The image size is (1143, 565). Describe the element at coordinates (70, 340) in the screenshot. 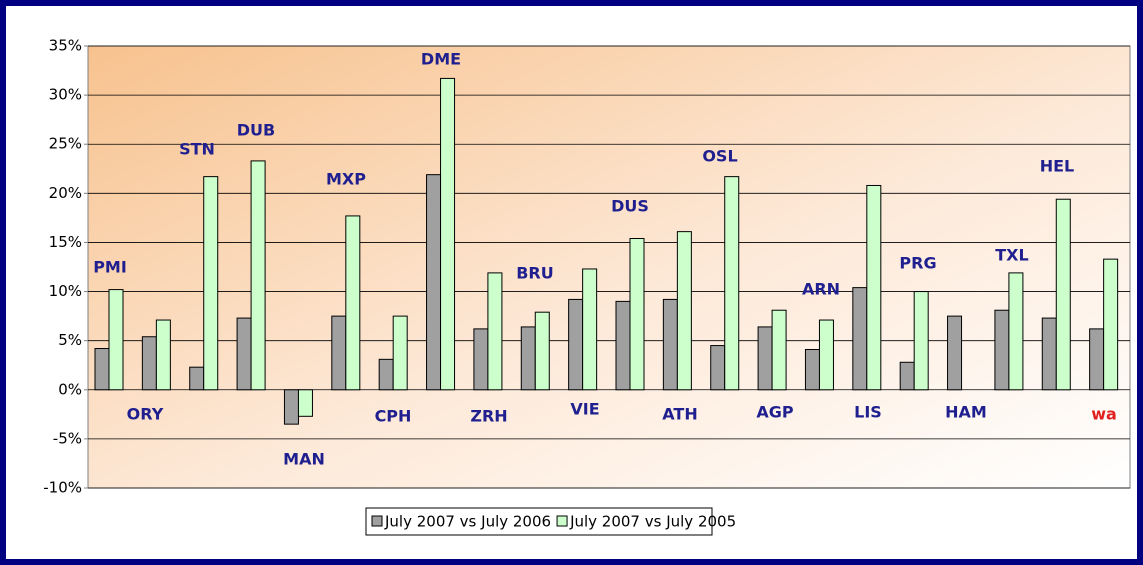

I see `y-tick-label: 5%` at that location.